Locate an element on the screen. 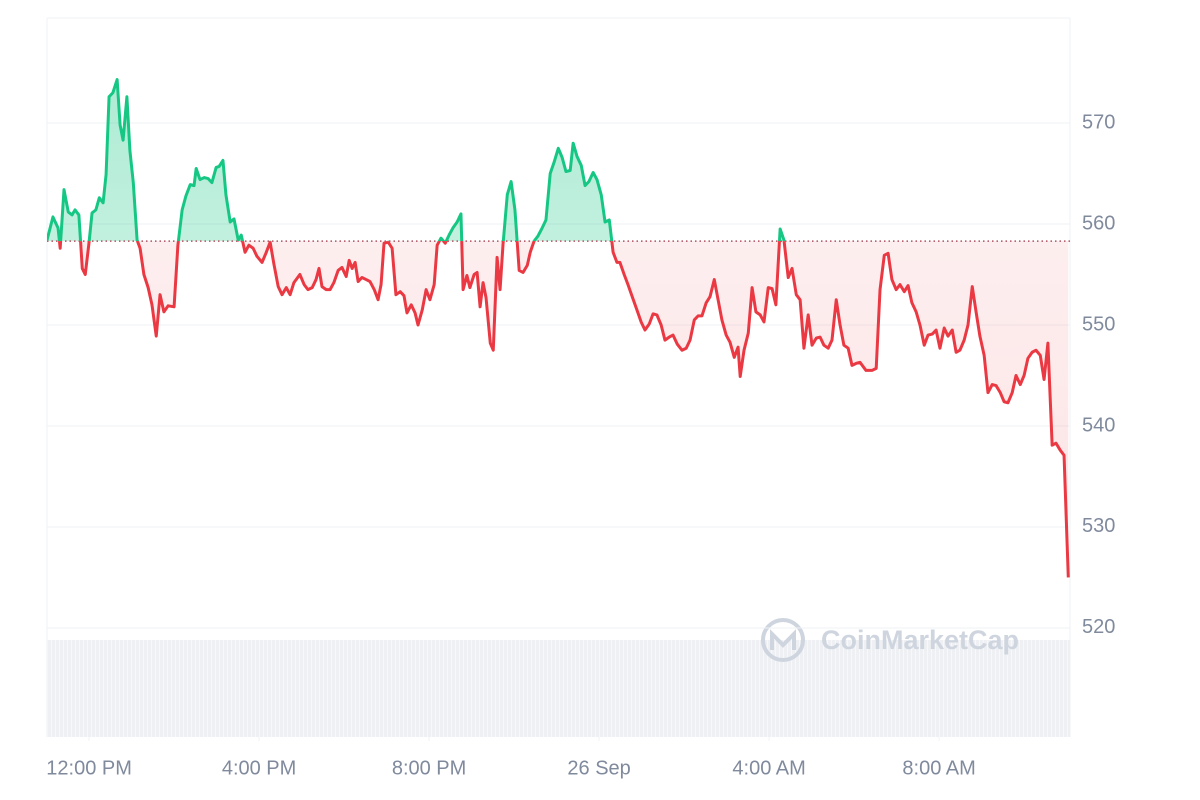  y-tick-label: 570 is located at coordinates (1098, 122).